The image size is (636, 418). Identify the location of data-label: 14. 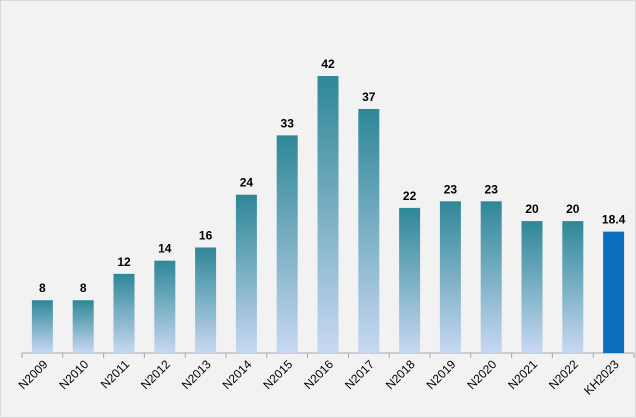
(165, 249).